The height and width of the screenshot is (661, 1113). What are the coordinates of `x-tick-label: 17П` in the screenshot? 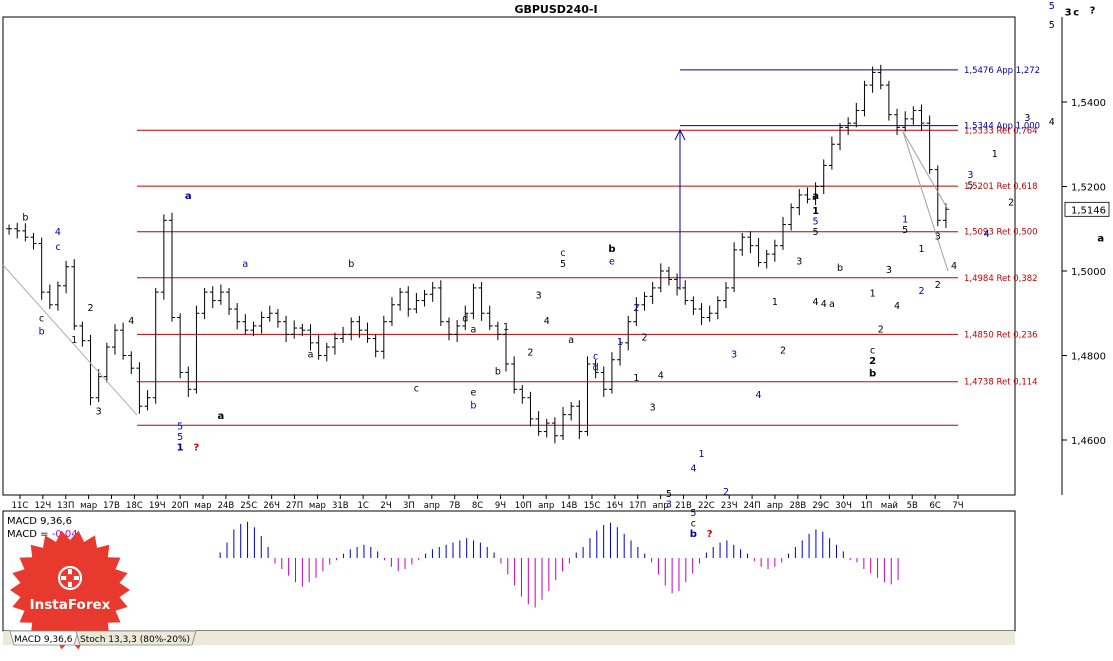 It's located at (637, 506).